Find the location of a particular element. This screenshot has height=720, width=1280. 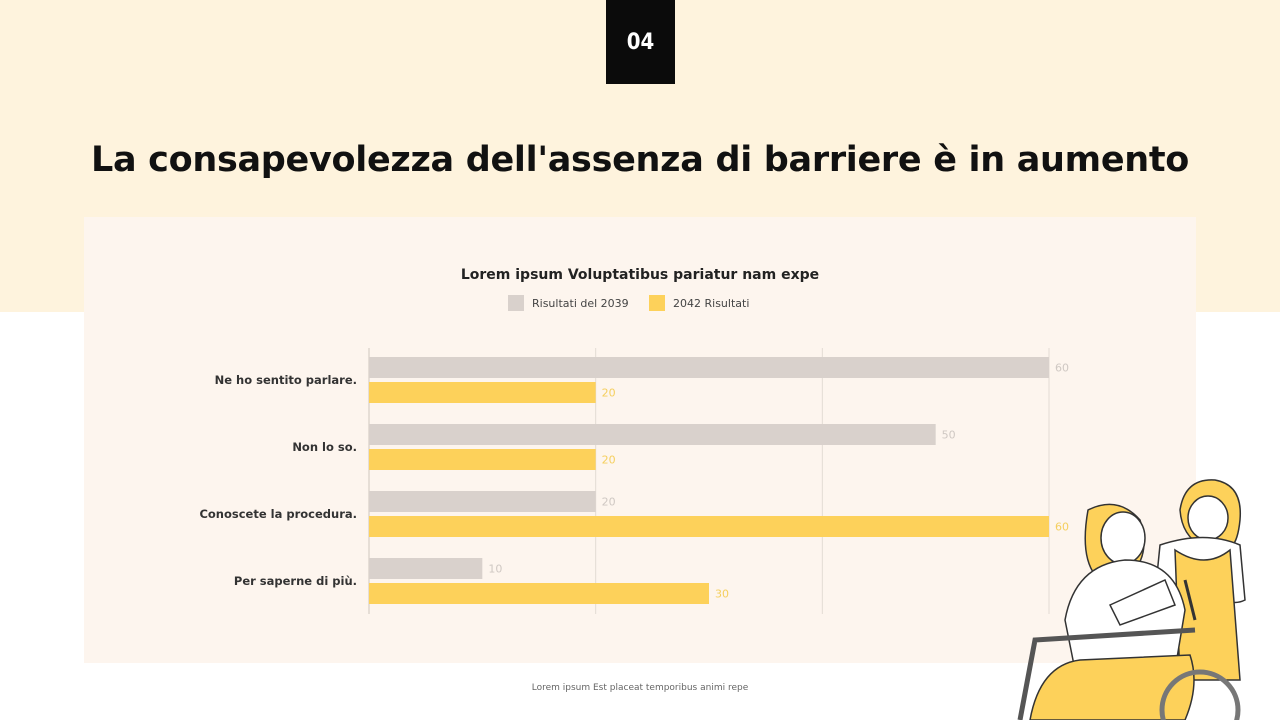

legend-item-2042: 2042 Risultati is located at coordinates (699, 303).